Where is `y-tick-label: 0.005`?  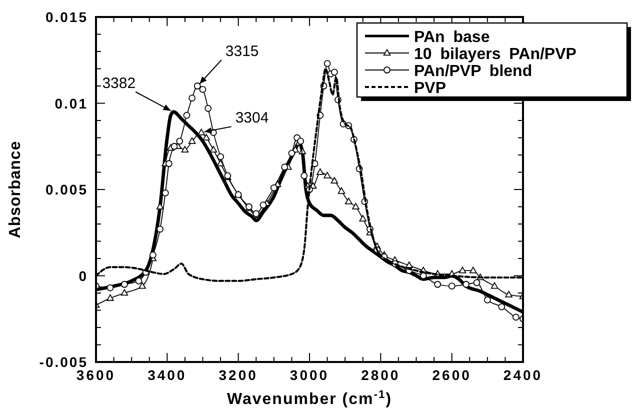
y-tick-label: 0.005 is located at coordinates (66, 190).